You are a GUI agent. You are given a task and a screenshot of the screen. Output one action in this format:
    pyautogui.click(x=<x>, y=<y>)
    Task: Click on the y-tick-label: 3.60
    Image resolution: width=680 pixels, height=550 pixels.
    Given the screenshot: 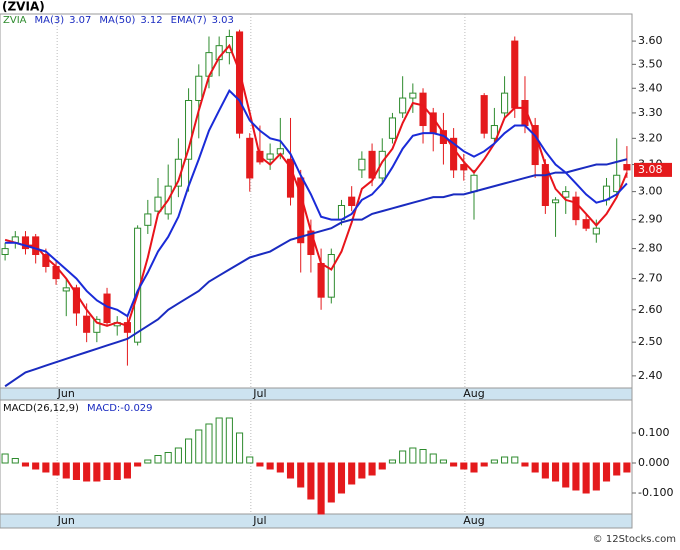 What is the action you would take?
    pyautogui.click(x=650, y=40)
    